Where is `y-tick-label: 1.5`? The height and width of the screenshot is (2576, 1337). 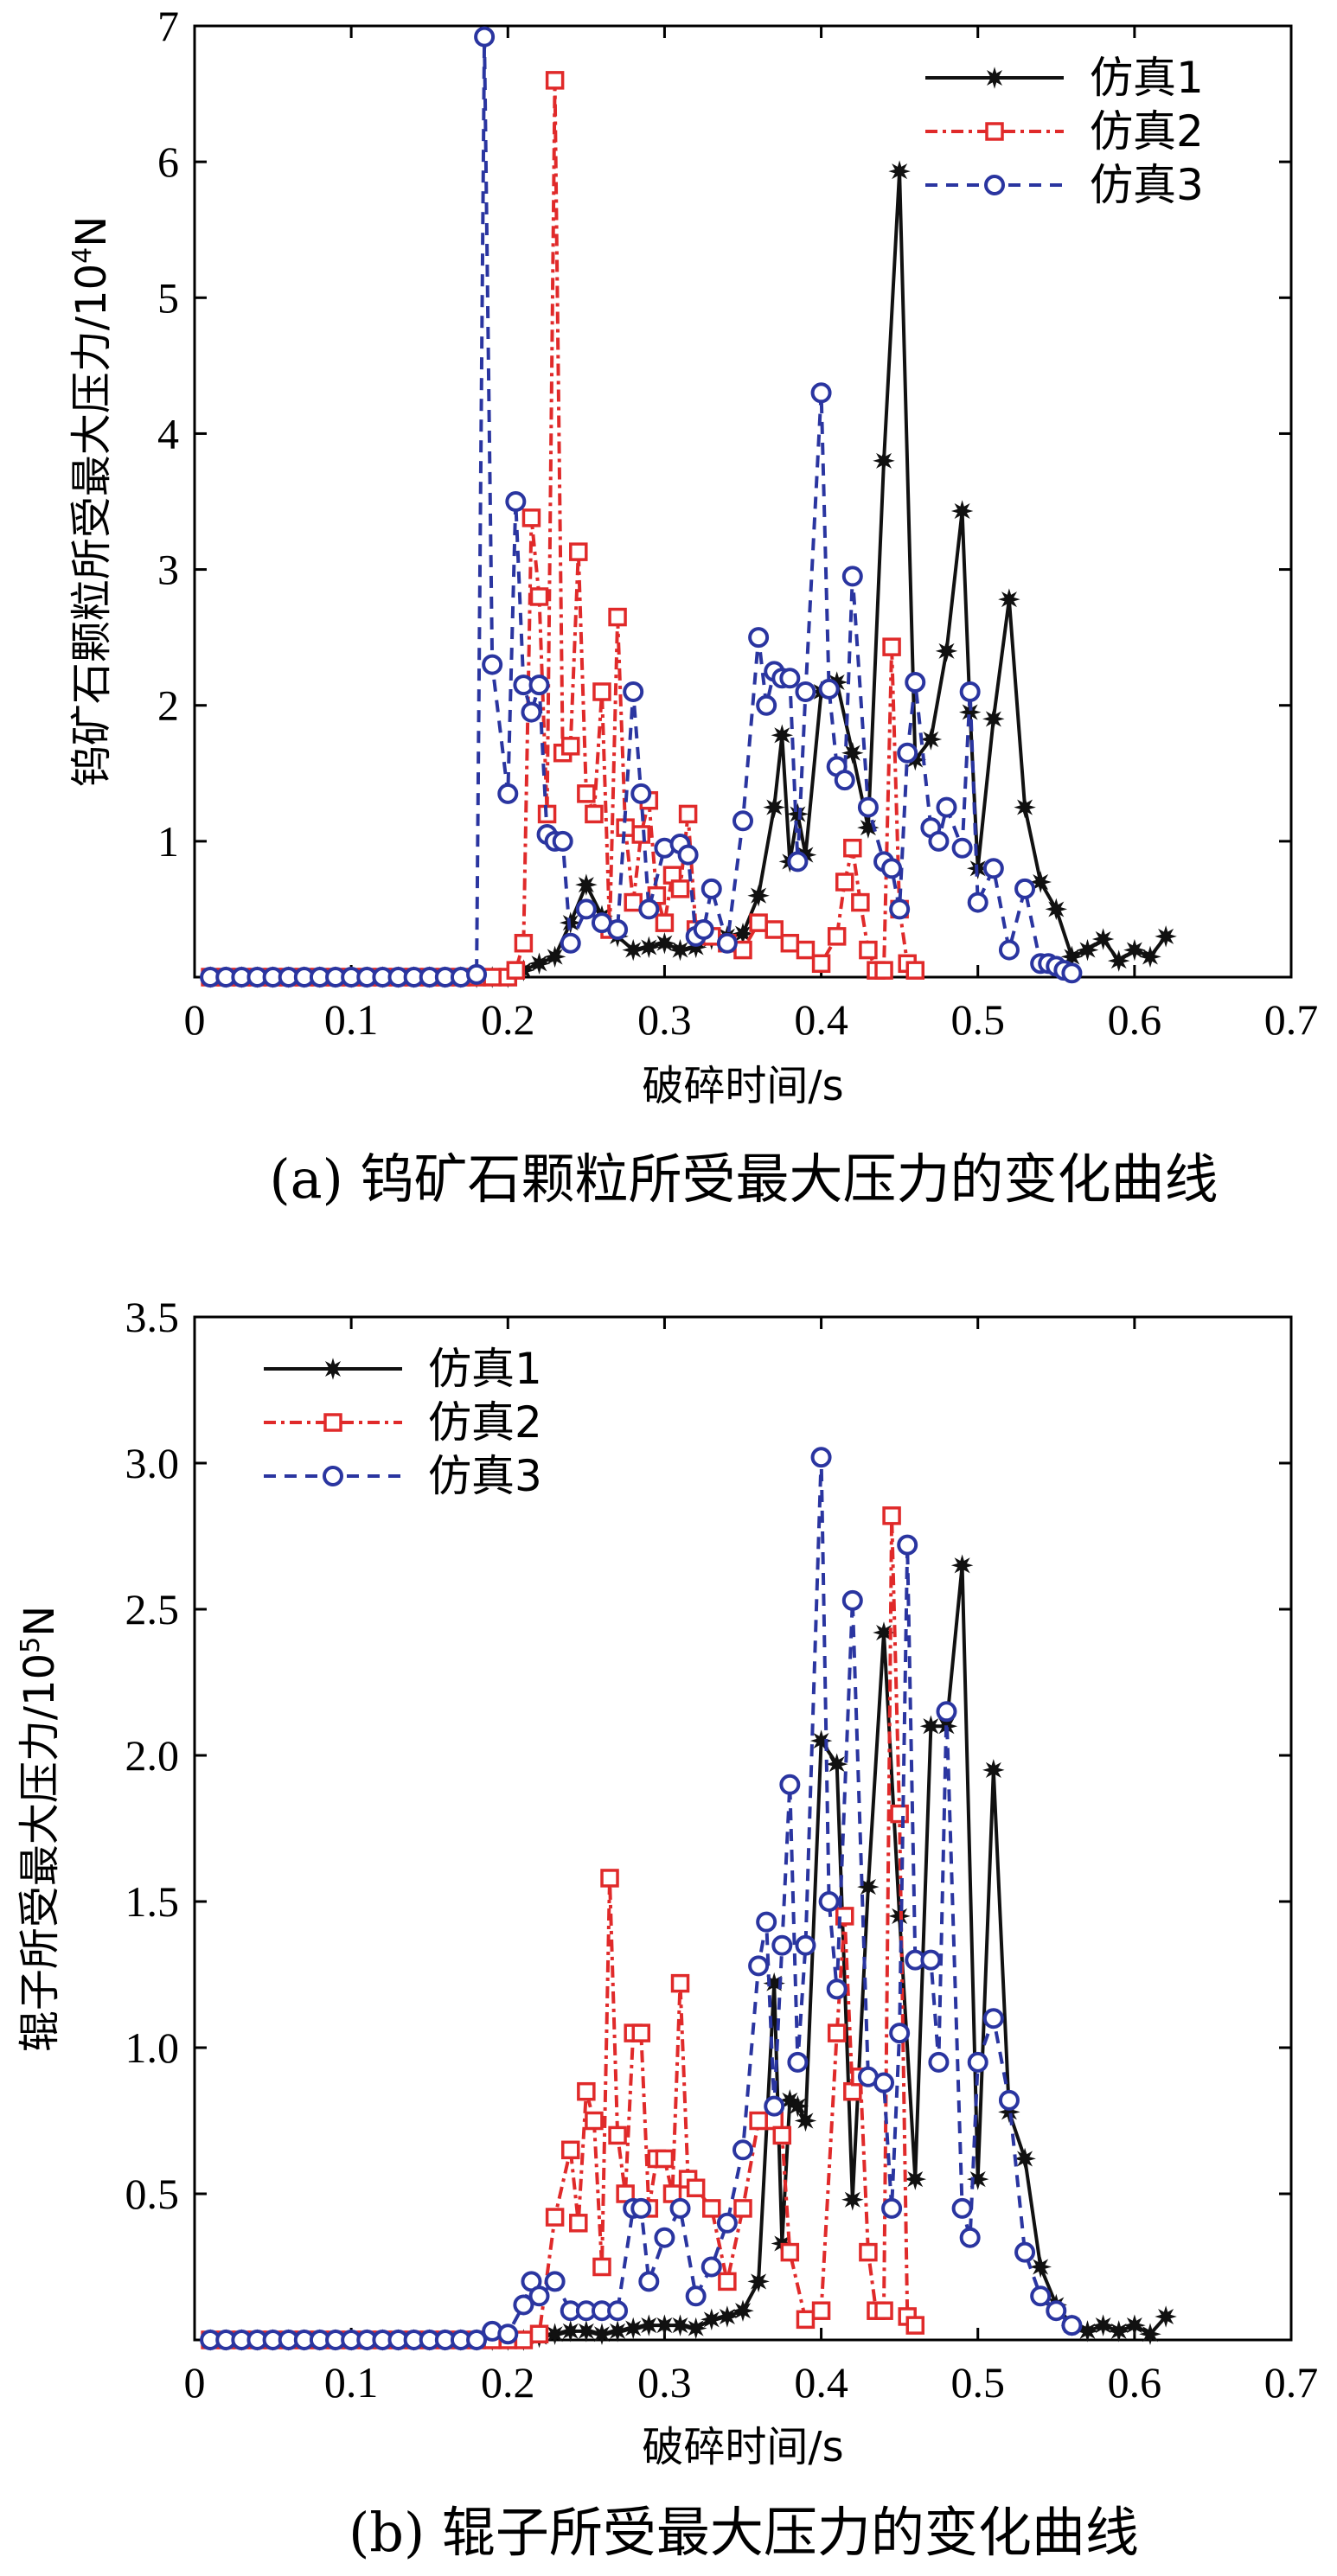
y-tick-label: 1.5 is located at coordinates (152, 1902).